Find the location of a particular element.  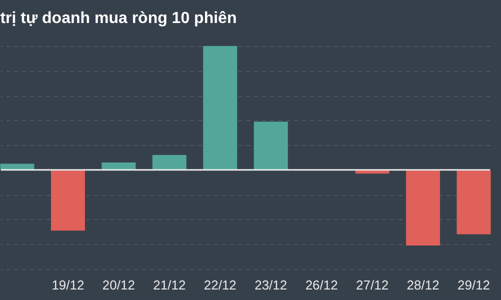

x-tick-label: 29/12 is located at coordinates (473, 285).